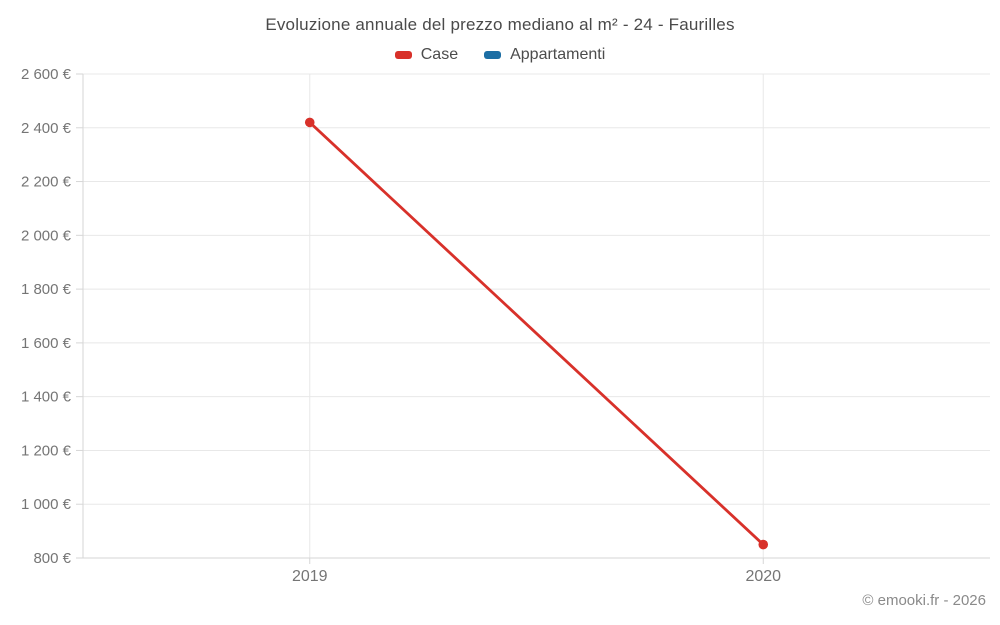  I want to click on y-tick-label: 2 000 €, so click(46, 235).